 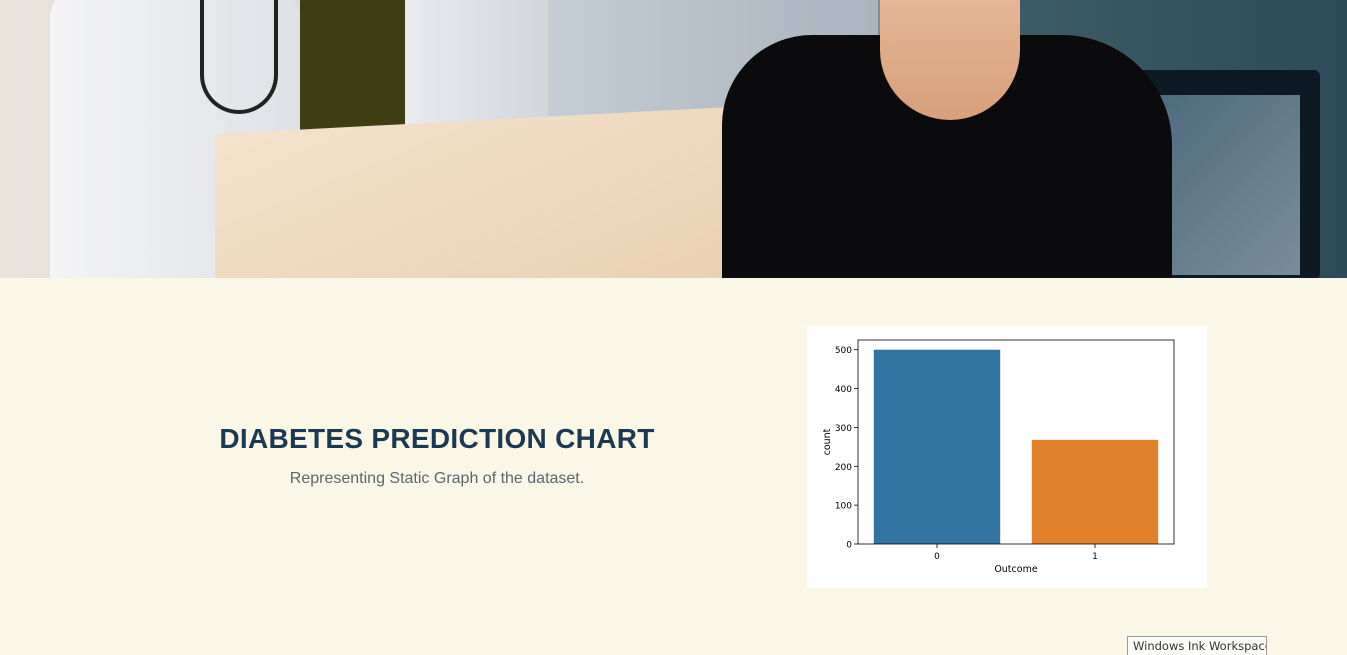 What do you see at coordinates (1095, 557) in the screenshot?
I see `x-tick-label: 1` at bounding box center [1095, 557].